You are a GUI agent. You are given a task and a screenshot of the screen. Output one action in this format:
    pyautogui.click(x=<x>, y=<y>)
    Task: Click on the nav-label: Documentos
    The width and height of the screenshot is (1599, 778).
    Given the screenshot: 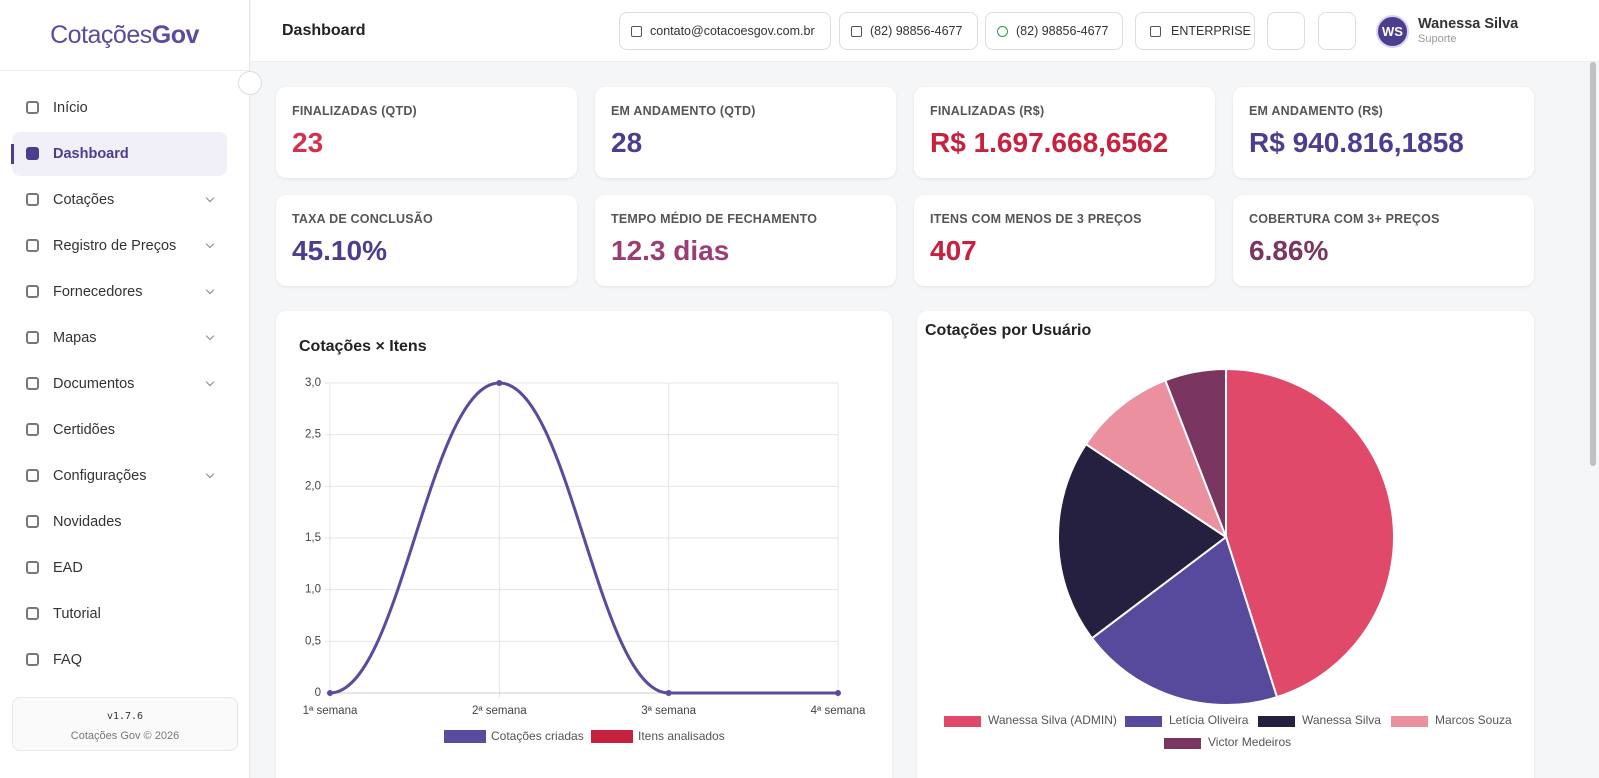 What is the action you would take?
    pyautogui.click(x=94, y=384)
    